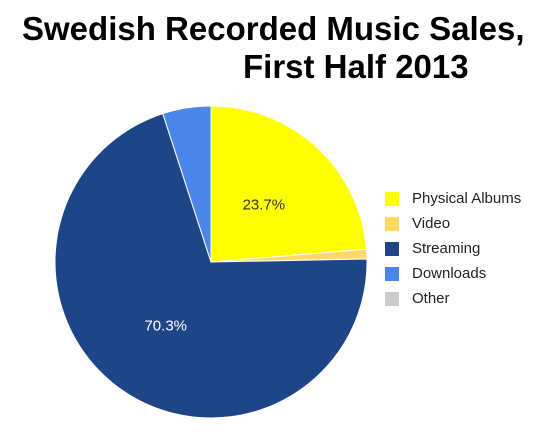 This screenshot has width=550, height=440. What do you see at coordinates (392, 273) in the screenshot?
I see `legend-swatch-downloads` at bounding box center [392, 273].